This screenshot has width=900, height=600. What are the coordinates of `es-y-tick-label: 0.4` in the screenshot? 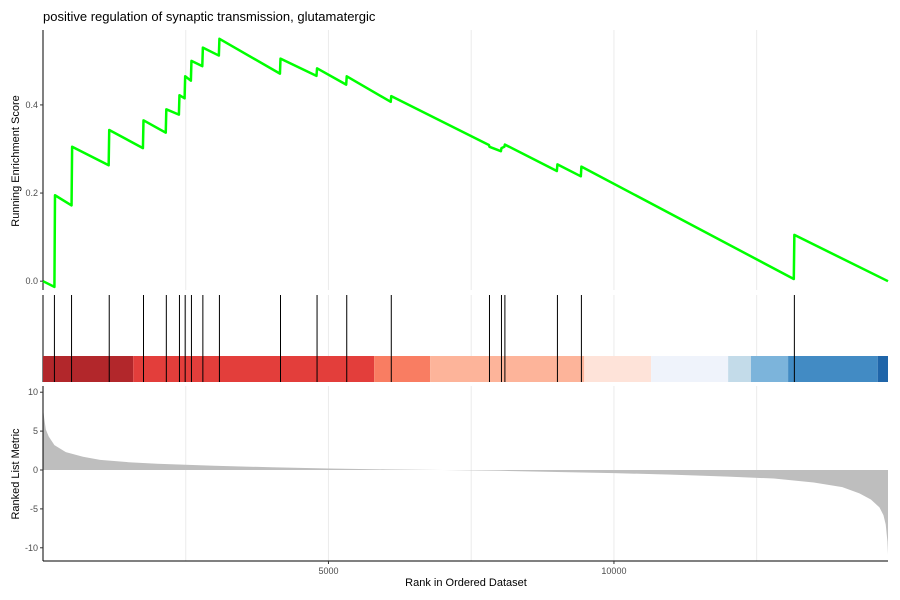 It's located at (31, 105).